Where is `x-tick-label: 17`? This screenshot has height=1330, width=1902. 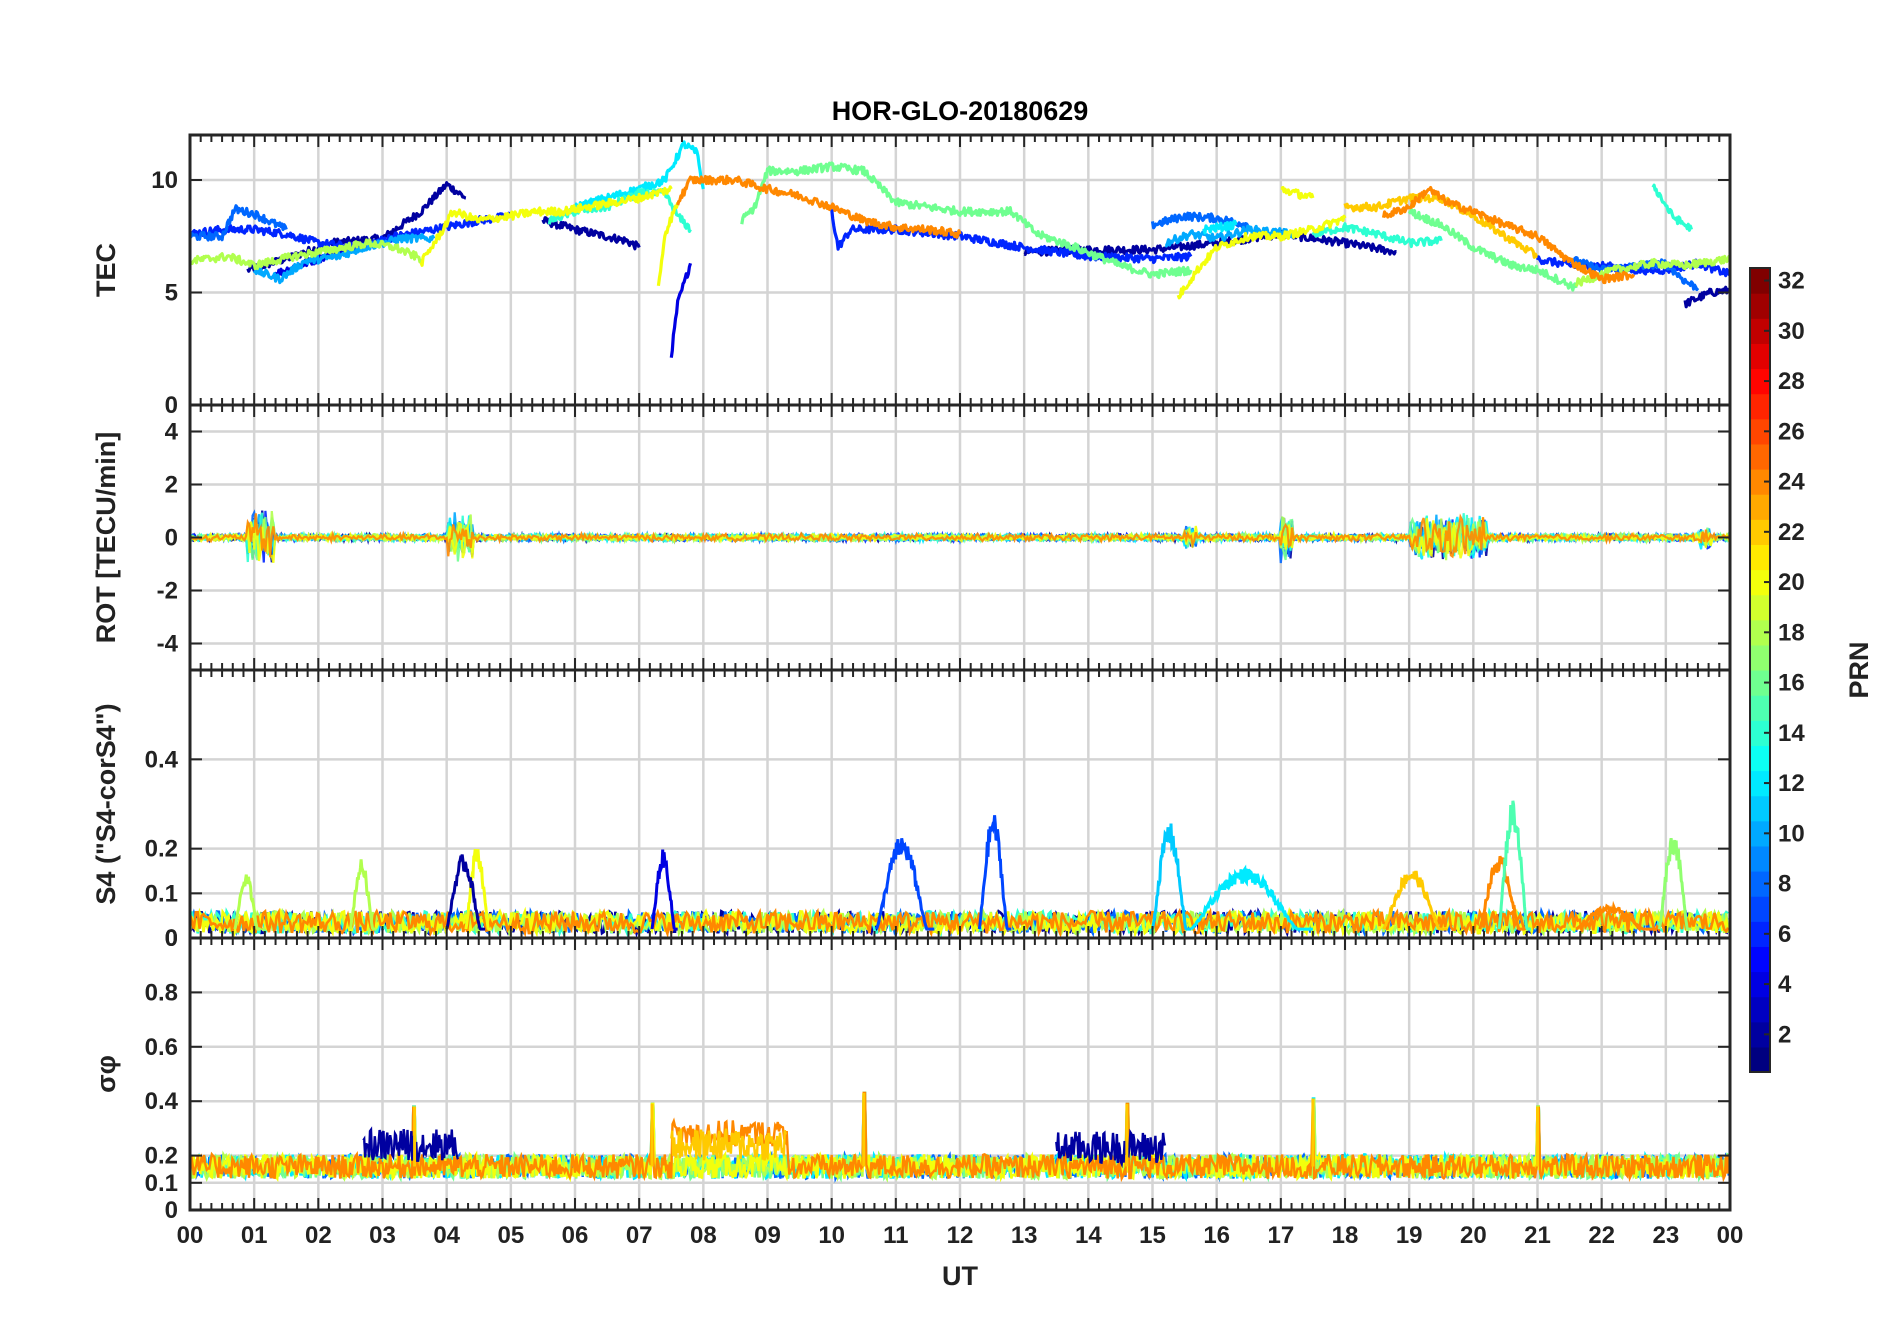
x-tick-label: 17 is located at coordinates (1280, 1235).